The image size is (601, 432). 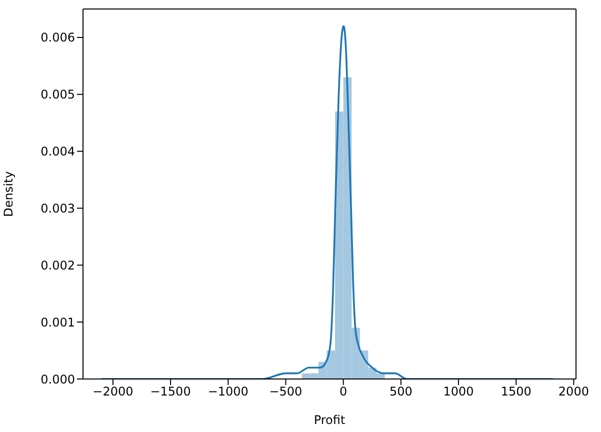 What do you see at coordinates (330, 420) in the screenshot?
I see `x-axis-title: Profit` at bounding box center [330, 420].